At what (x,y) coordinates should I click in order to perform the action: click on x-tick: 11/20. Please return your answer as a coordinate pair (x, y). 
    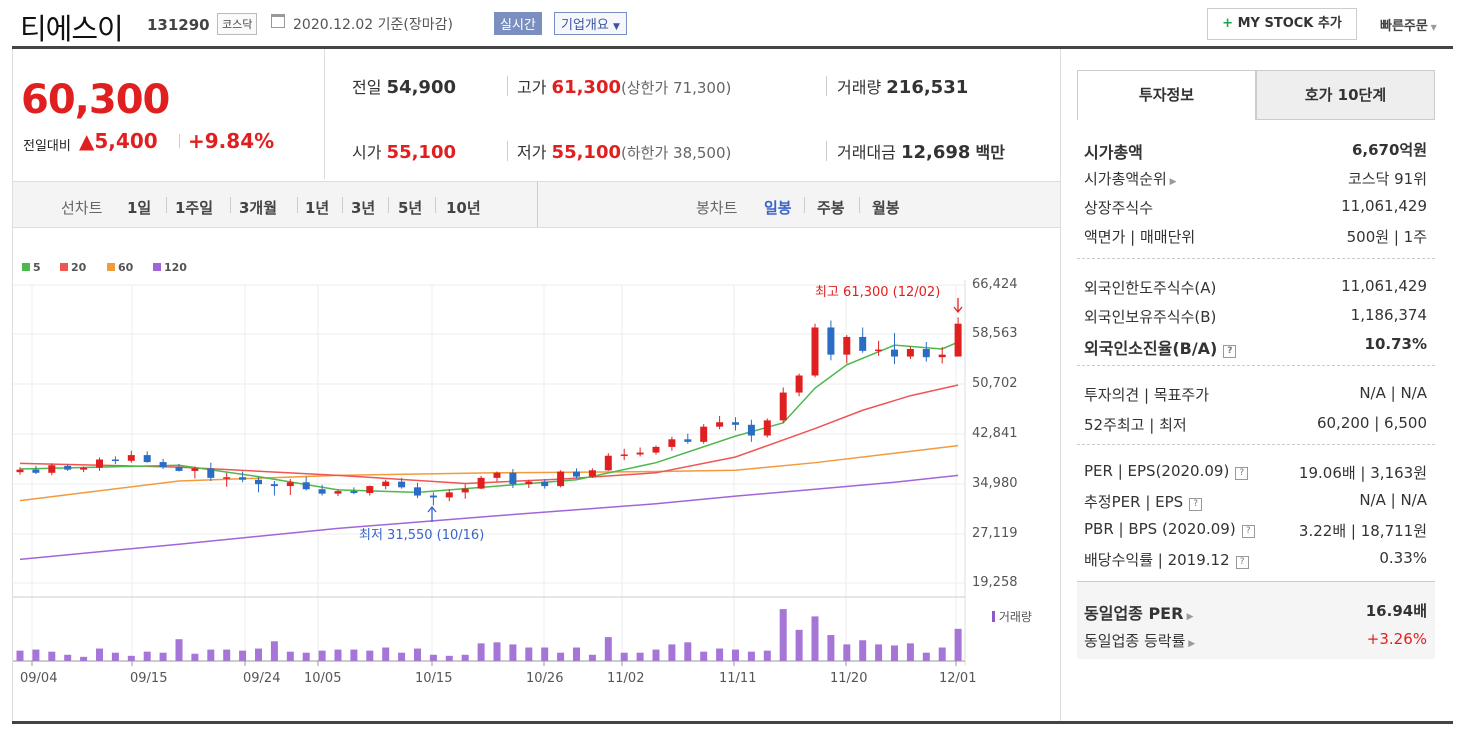
    Looking at the image, I should click on (849, 678).